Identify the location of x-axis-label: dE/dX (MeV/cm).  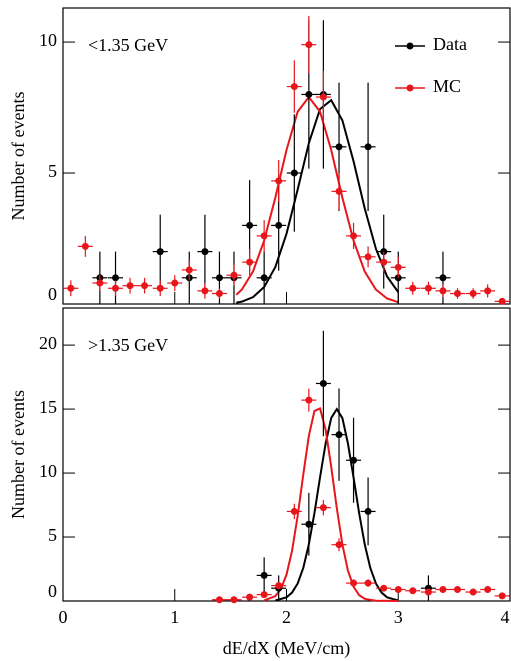
(286, 648).